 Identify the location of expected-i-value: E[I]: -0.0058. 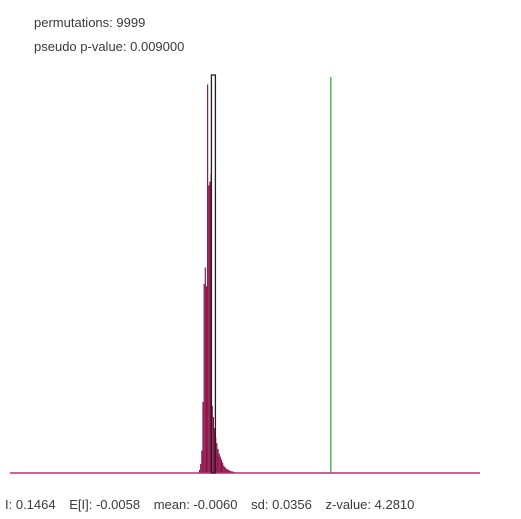
(105, 504).